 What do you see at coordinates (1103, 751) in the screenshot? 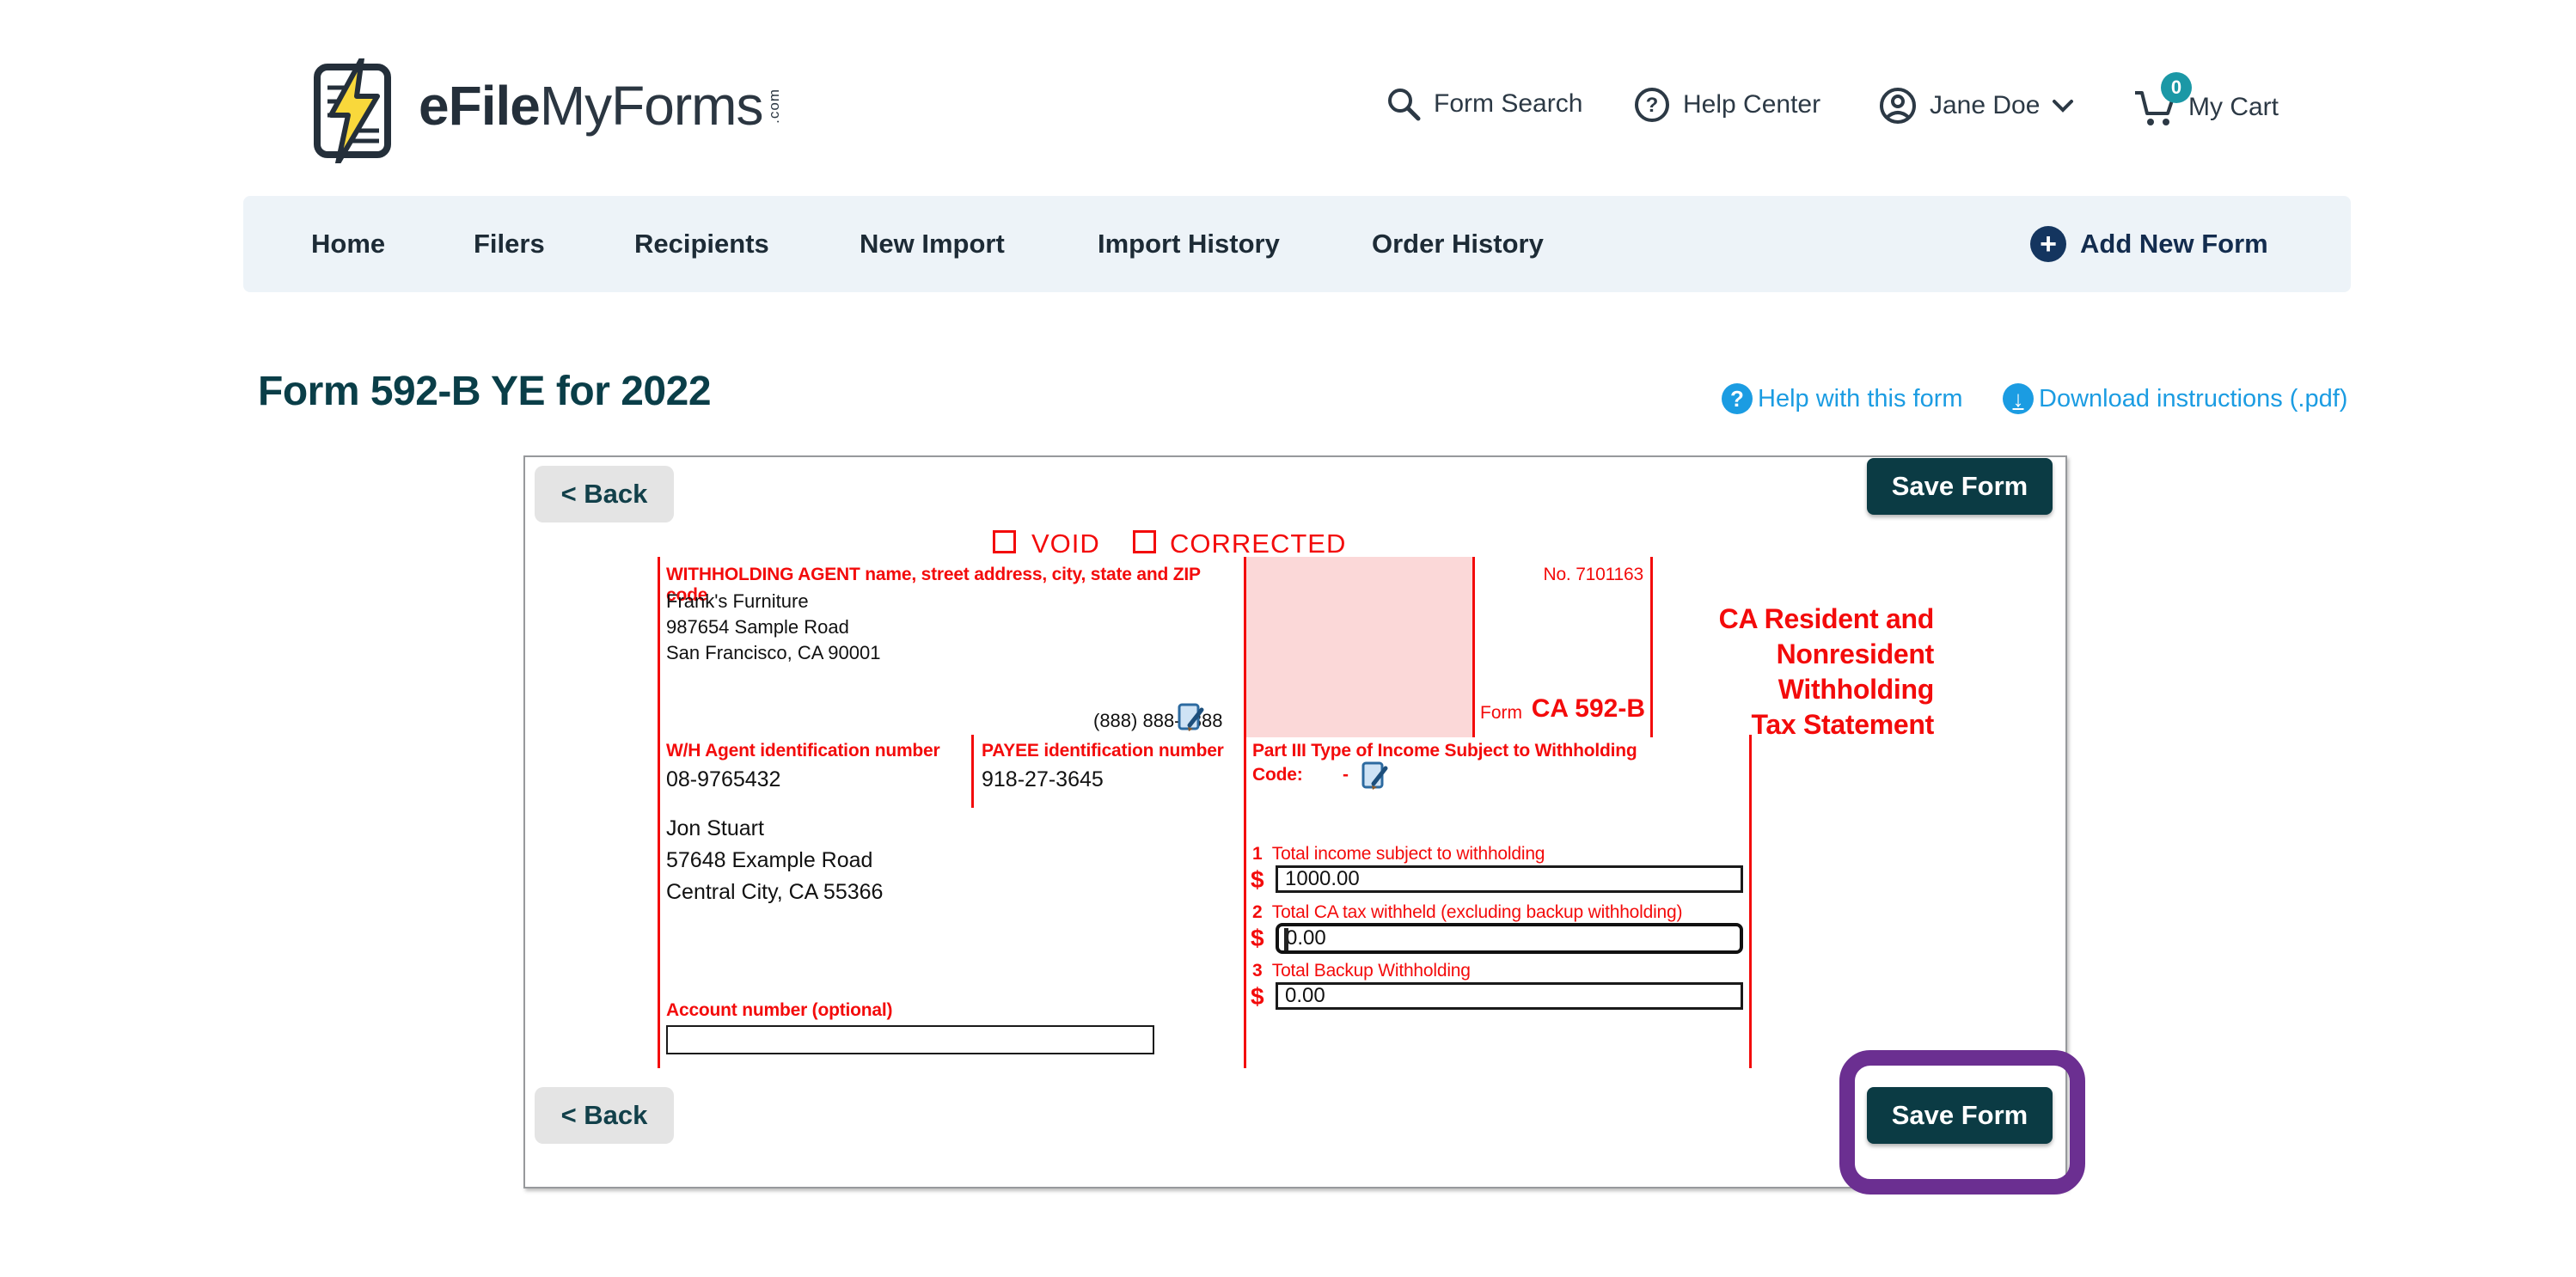
I see `payee-id-label: PAYEE identification number` at bounding box center [1103, 751].